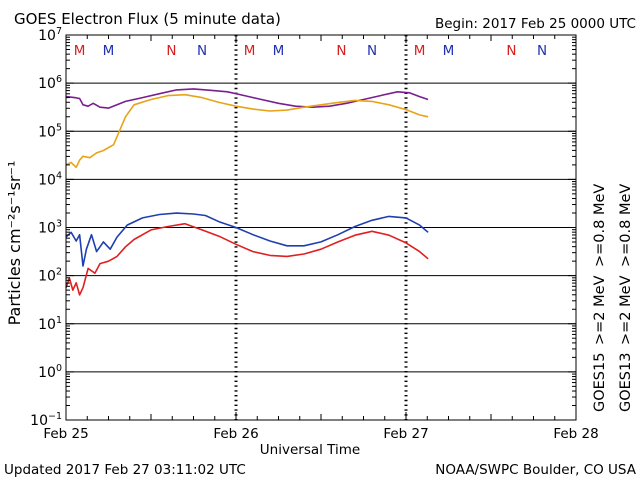 This screenshot has width=640, height=480. I want to click on x-tick-label: Feb 27, so click(405, 434).